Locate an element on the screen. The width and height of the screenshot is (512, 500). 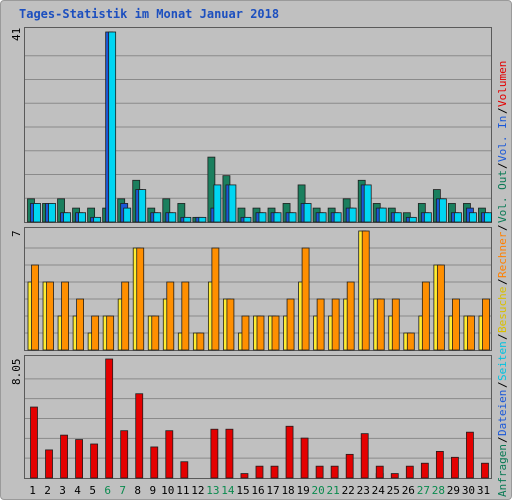
x-tick-label-day-20: 20 is located at coordinates (318, 490).